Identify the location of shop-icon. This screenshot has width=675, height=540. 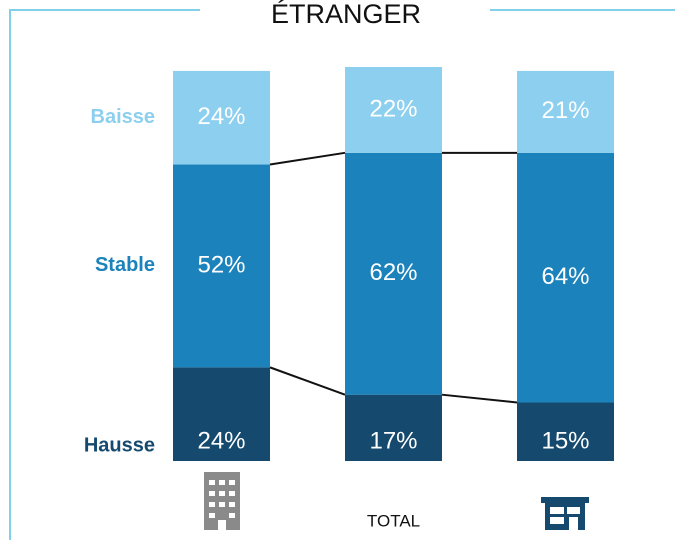
(565, 513).